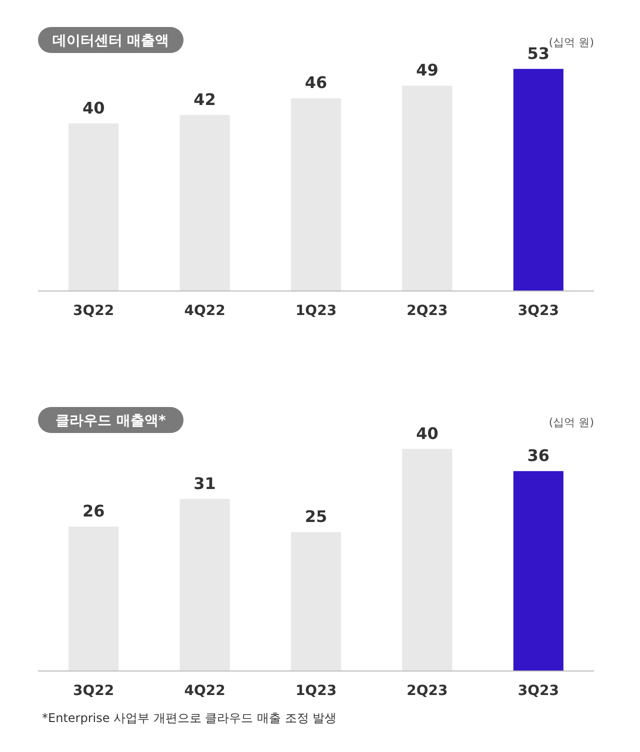 Image resolution: width=640 pixels, height=752 pixels. I want to click on data-label: 53, so click(538, 53).